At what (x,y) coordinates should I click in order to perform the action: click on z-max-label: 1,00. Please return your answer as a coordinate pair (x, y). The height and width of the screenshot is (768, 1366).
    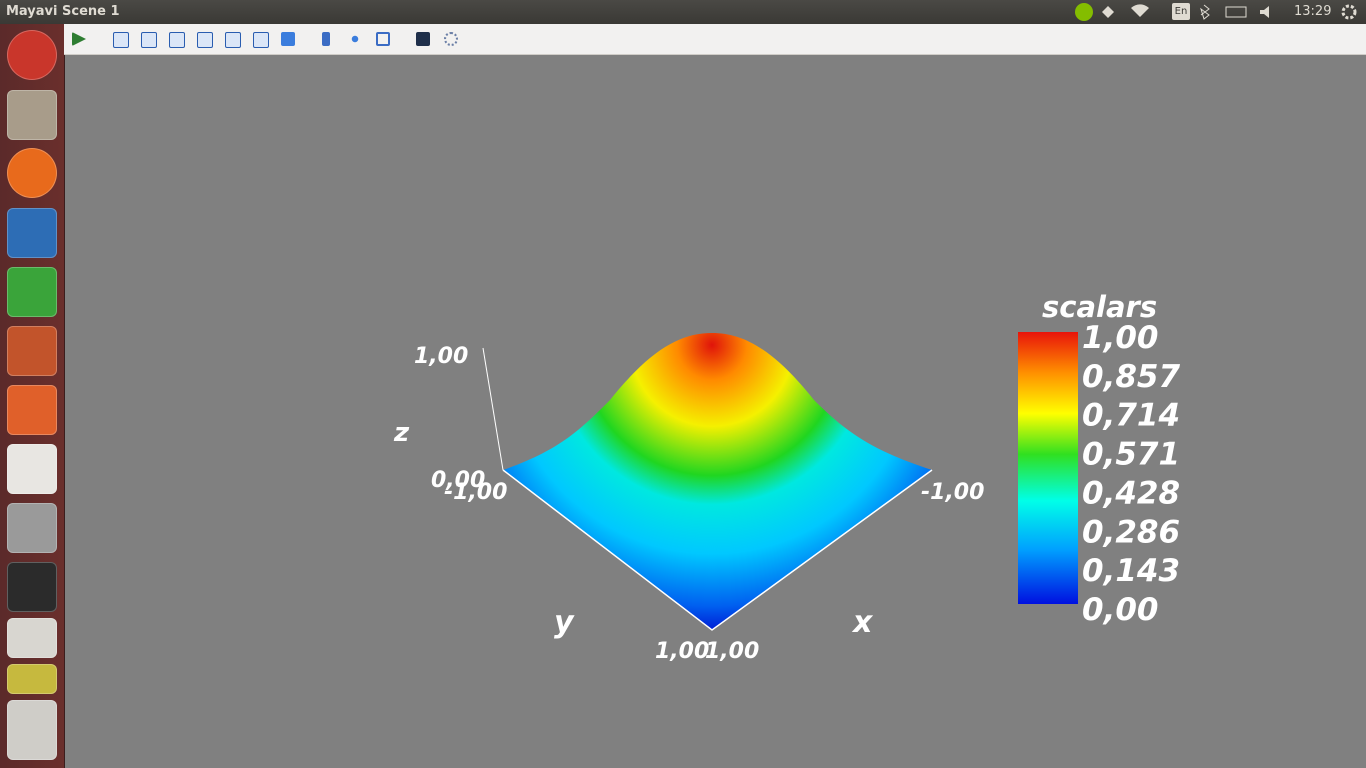
    Looking at the image, I should click on (441, 356).